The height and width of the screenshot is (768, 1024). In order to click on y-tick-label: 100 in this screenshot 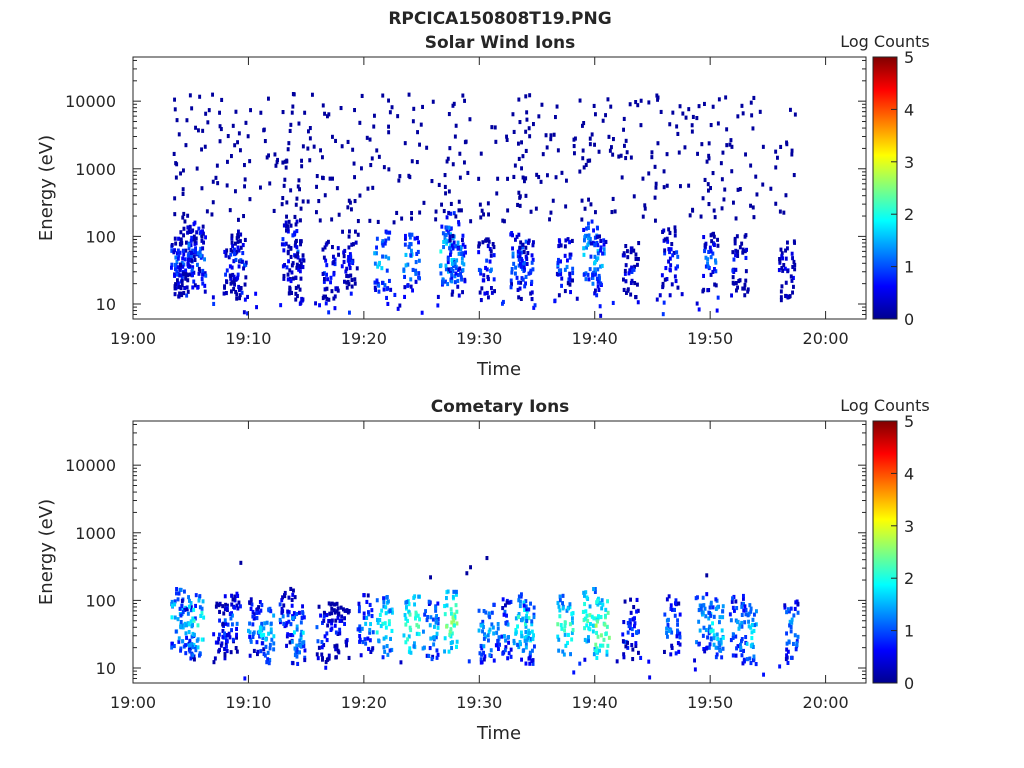, I will do `click(100, 236)`.